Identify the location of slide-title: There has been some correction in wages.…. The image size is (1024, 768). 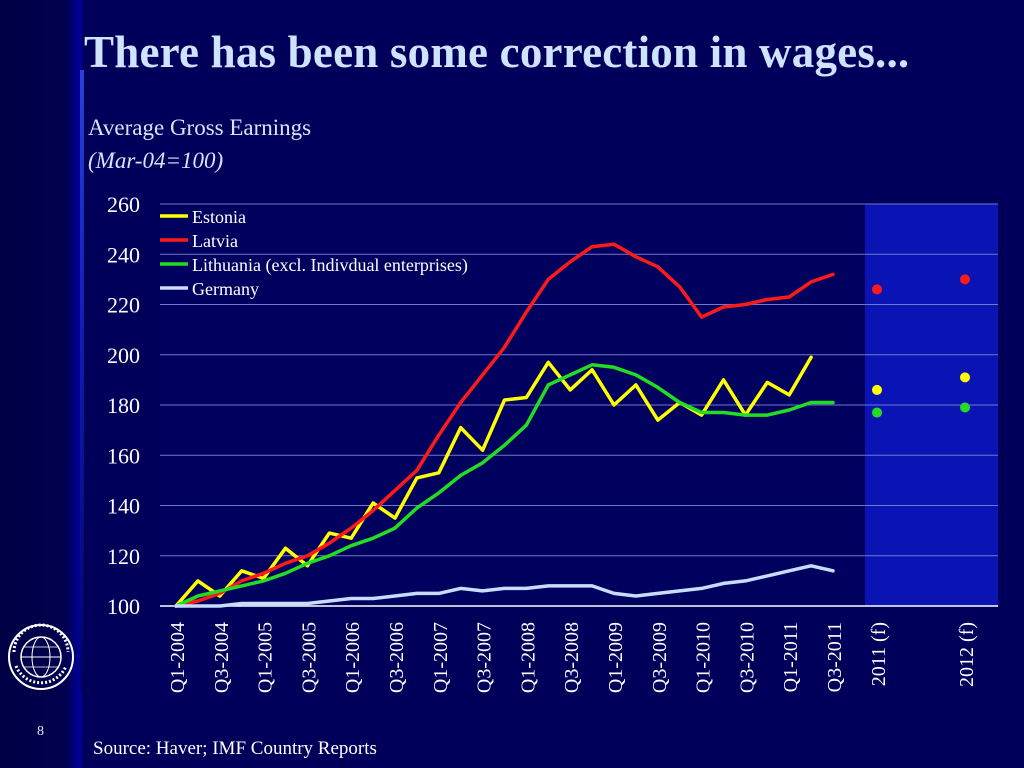
(497, 52).